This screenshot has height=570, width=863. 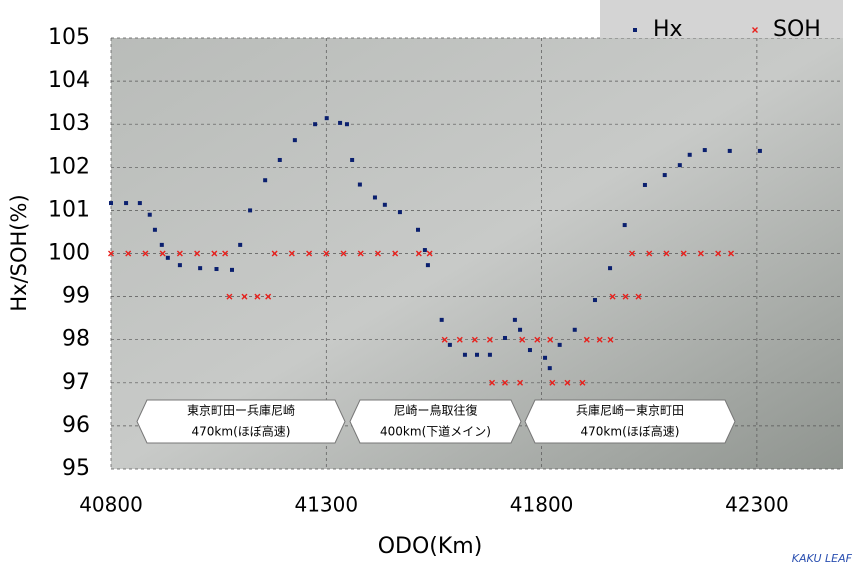 What do you see at coordinates (630, 411) in the screenshot?
I see `annotation-text: 兵庫尼崎ー東京町田` at bounding box center [630, 411].